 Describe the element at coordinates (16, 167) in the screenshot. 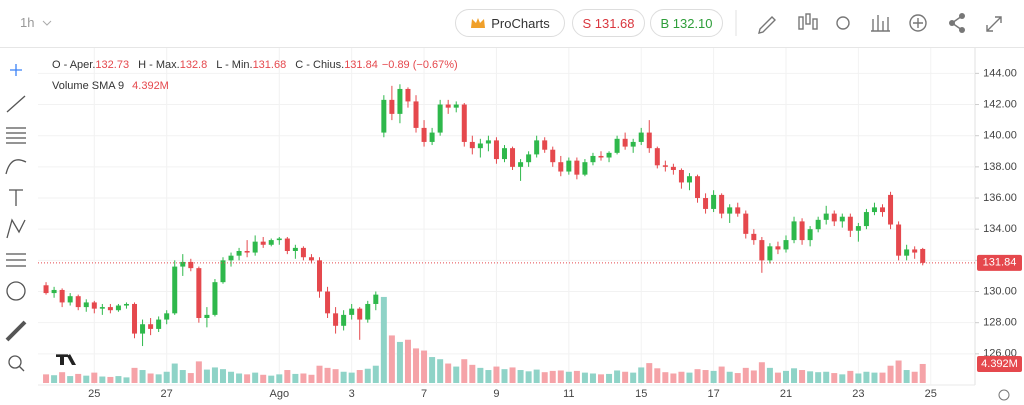

I see `brush-tool` at that location.